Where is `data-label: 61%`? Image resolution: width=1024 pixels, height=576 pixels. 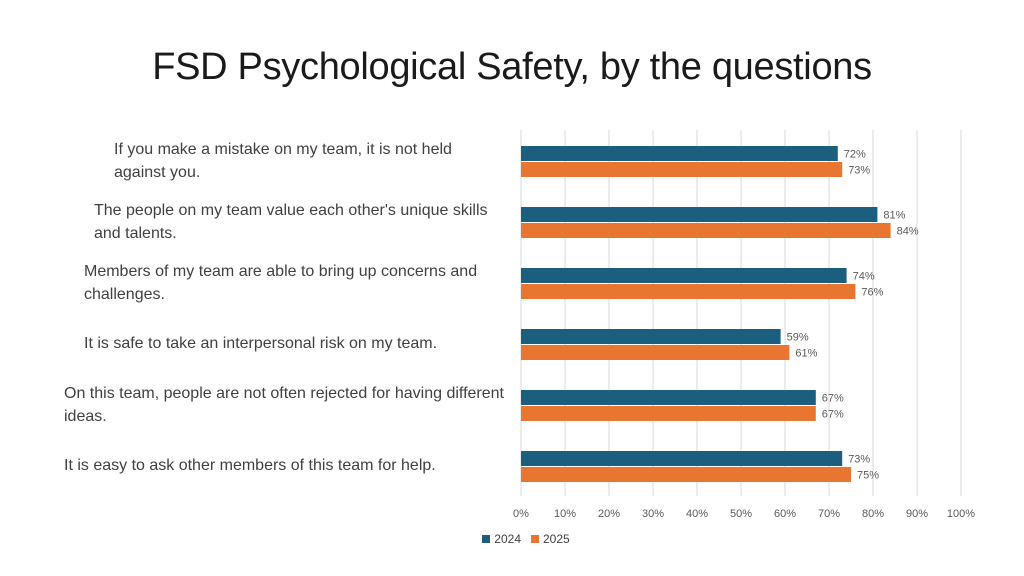 data-label: 61% is located at coordinates (806, 354).